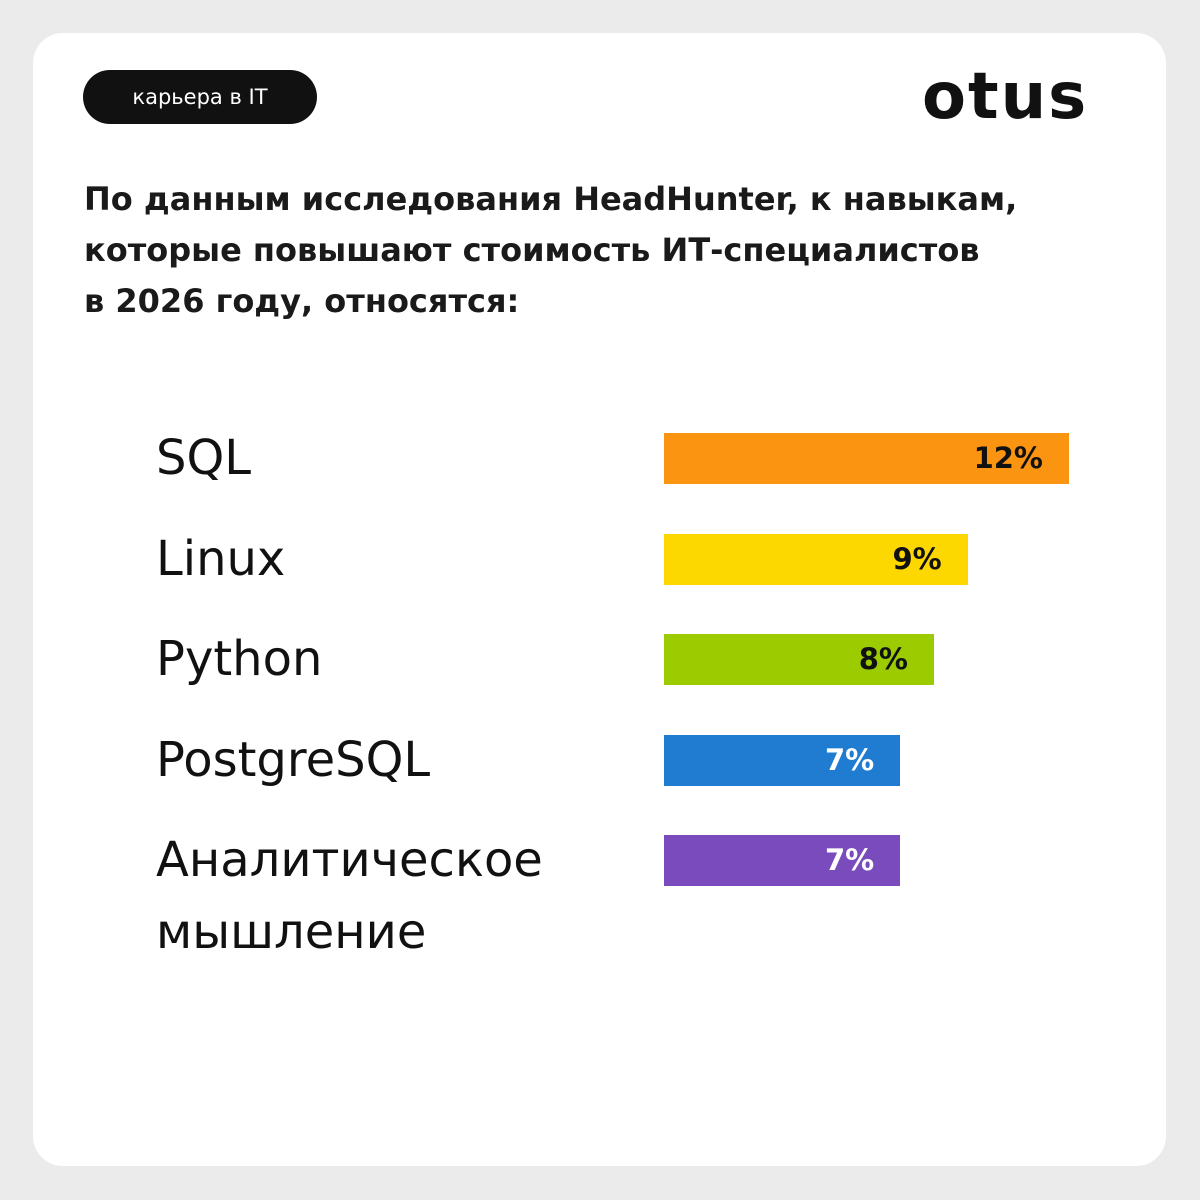  I want to click on logo: otus, so click(1005, 97).